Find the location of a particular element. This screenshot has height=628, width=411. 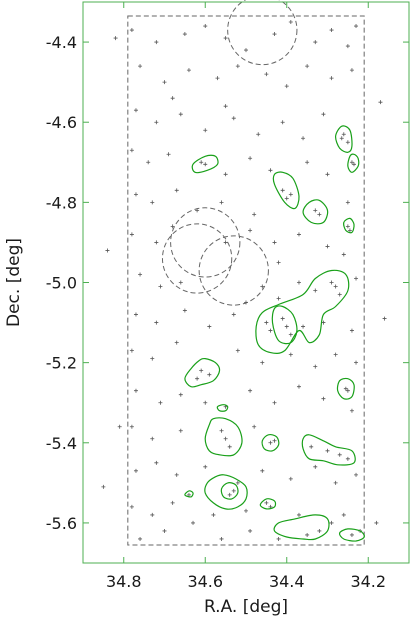

x-tick-label-4: 34.2 is located at coordinates (368, 581).